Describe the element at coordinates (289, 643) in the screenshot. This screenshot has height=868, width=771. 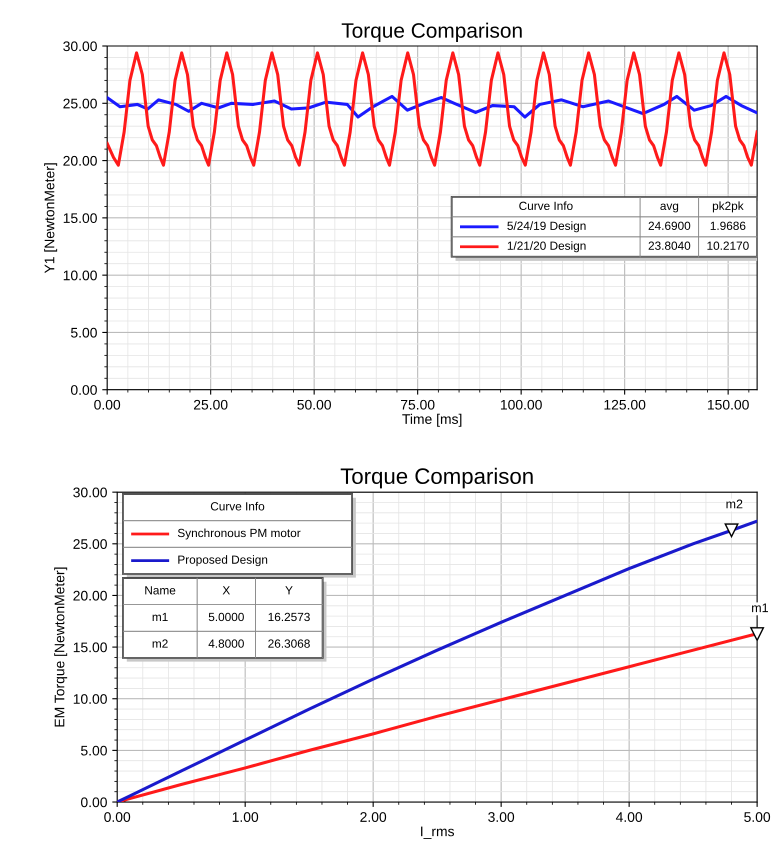
I see `annotation: 26.3068` at that location.